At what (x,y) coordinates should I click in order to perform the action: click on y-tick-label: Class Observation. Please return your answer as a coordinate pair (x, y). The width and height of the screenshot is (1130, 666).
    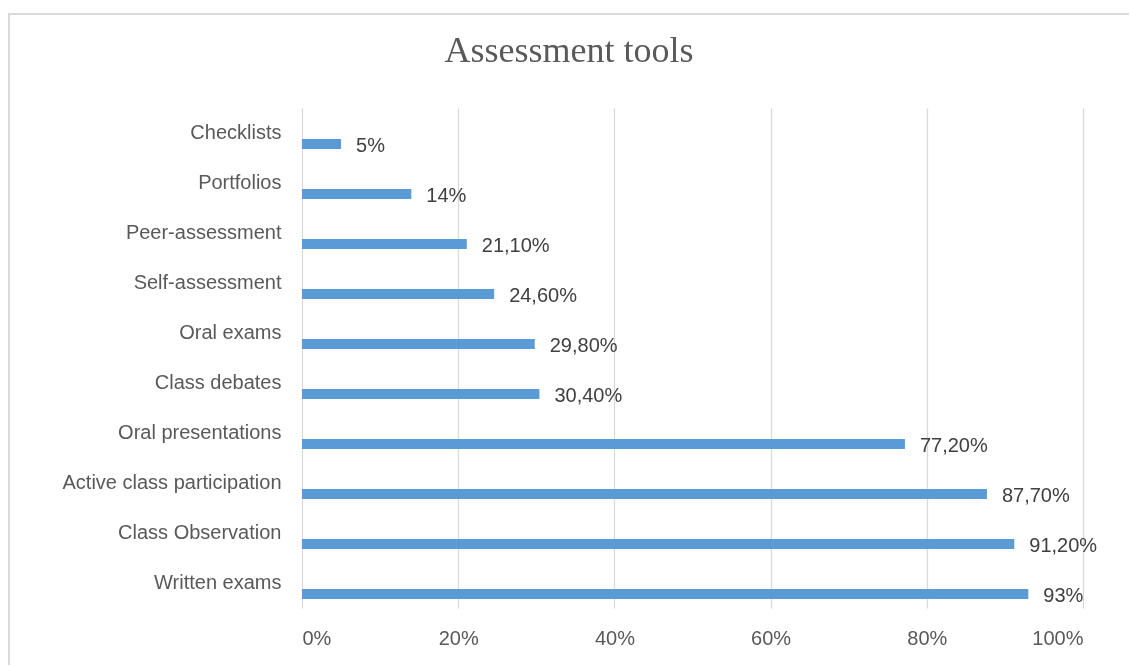
    Looking at the image, I should click on (200, 532).